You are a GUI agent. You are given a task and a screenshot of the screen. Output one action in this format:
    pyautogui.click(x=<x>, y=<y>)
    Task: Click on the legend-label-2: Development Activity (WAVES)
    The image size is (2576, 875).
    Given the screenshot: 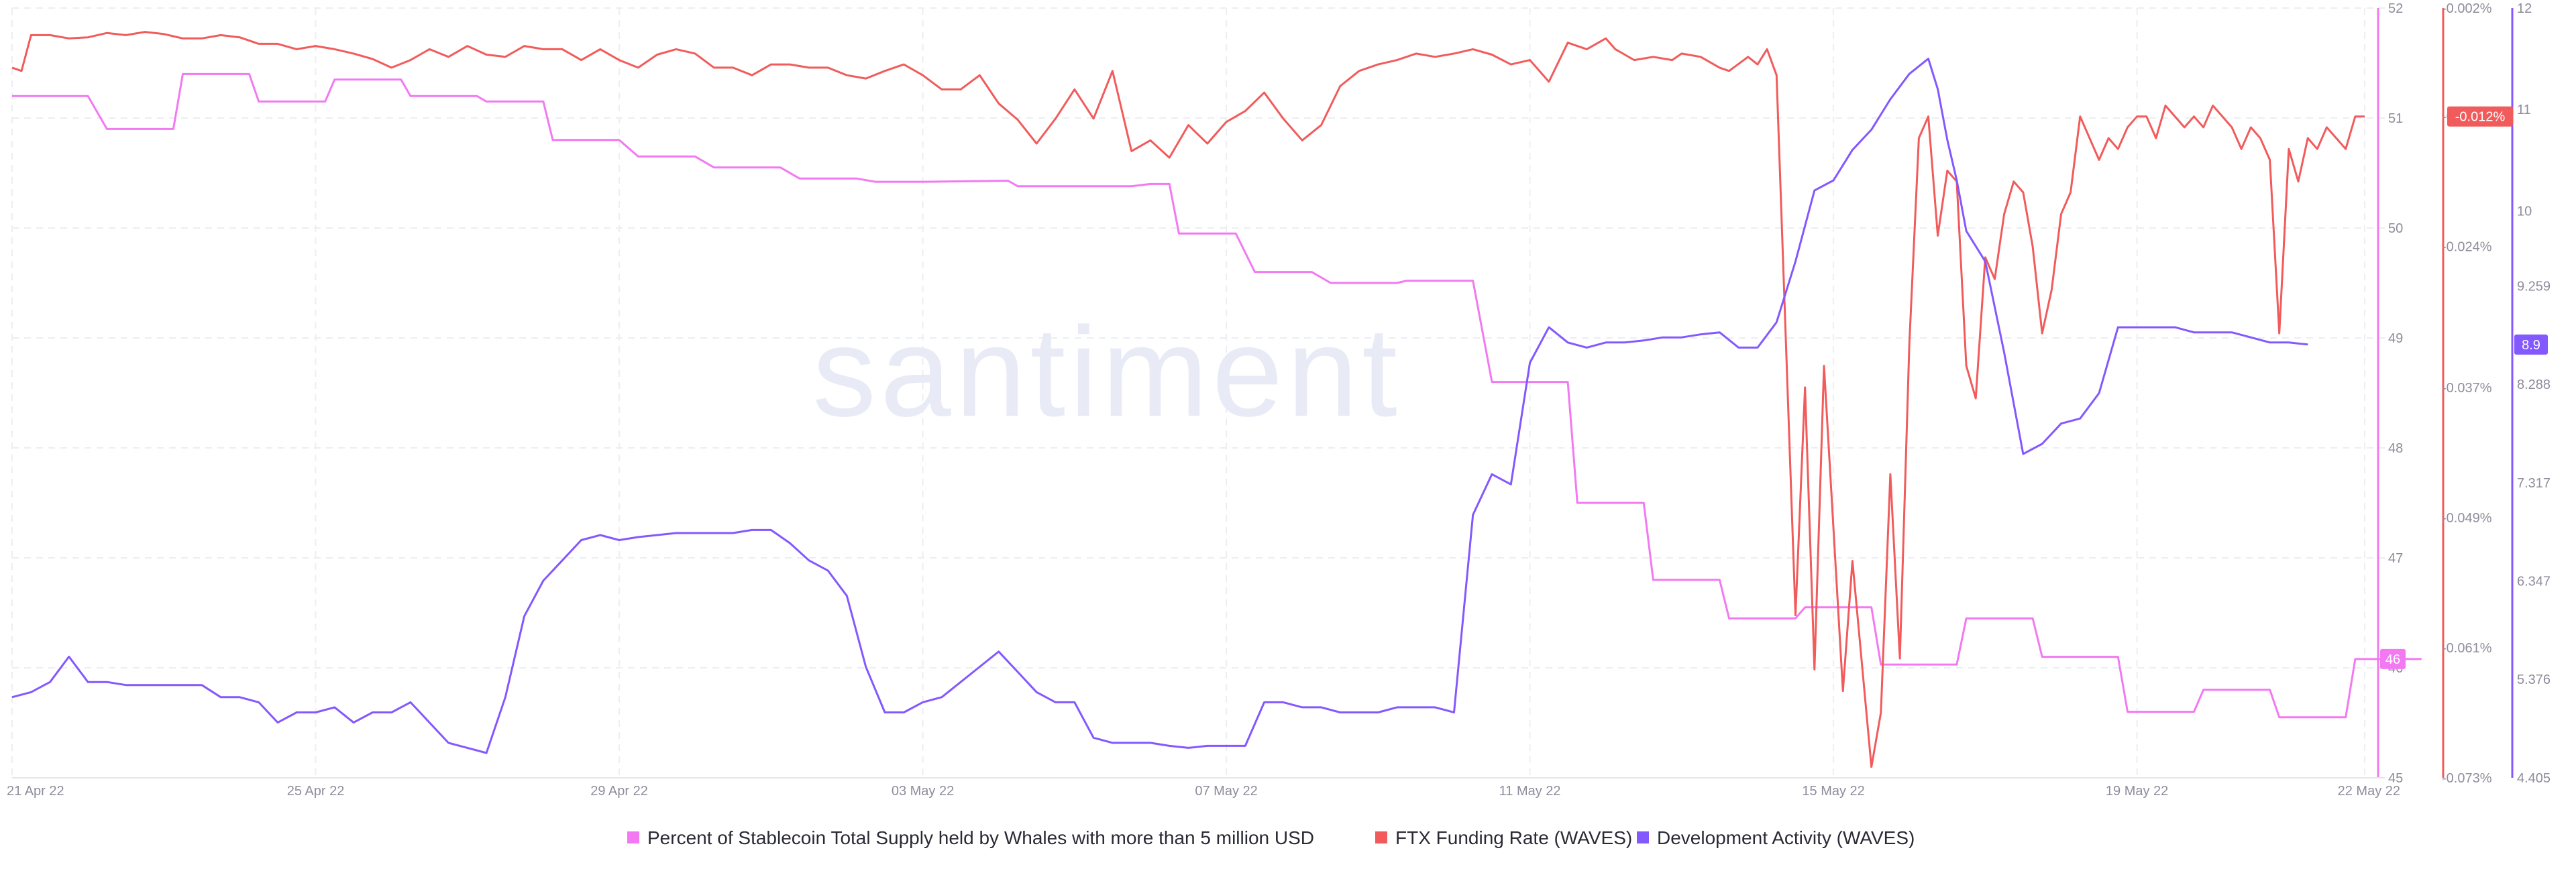 What is the action you would take?
    pyautogui.click(x=1786, y=837)
    